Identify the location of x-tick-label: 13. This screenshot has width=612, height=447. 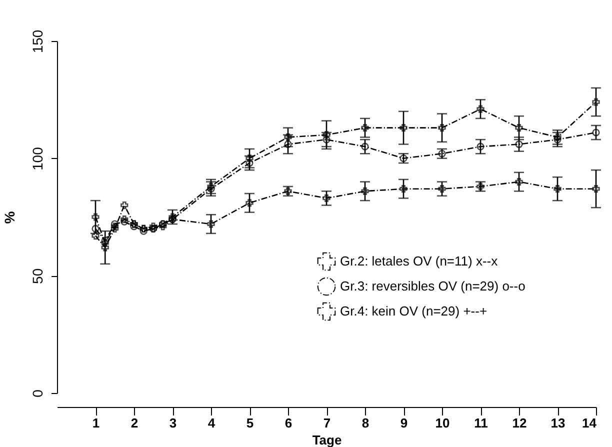
(558, 423).